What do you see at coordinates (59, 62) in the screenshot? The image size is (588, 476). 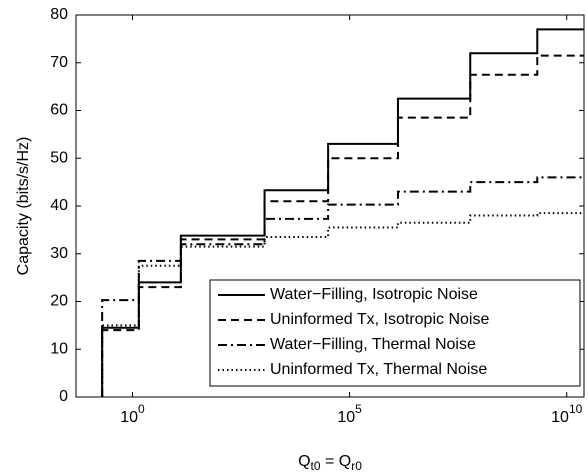 I see `y-tick-label: 70` at bounding box center [59, 62].